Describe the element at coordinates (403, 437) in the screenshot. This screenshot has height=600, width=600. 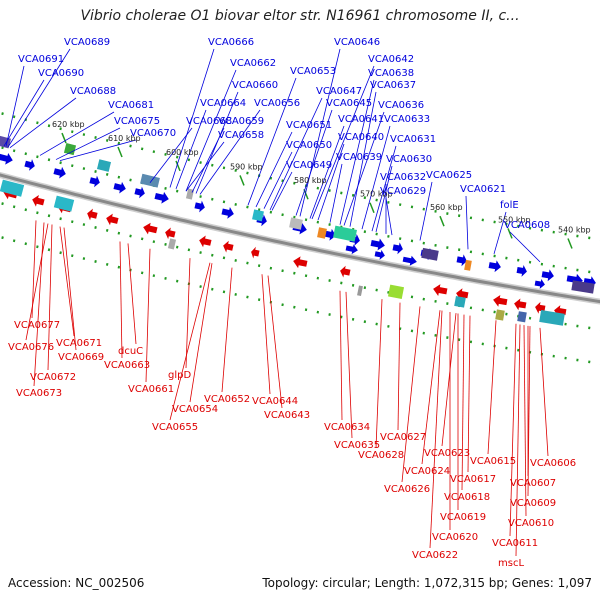
I see `gene-label: VCA0627` at that location.